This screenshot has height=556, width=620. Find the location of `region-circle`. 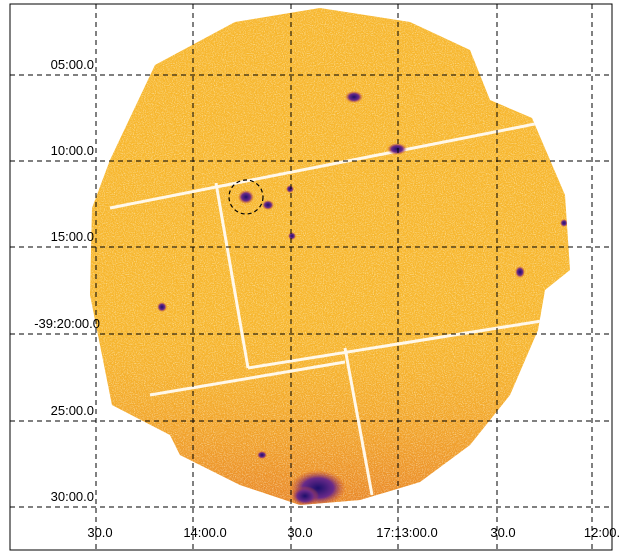

region-circle is located at coordinates (246, 197).